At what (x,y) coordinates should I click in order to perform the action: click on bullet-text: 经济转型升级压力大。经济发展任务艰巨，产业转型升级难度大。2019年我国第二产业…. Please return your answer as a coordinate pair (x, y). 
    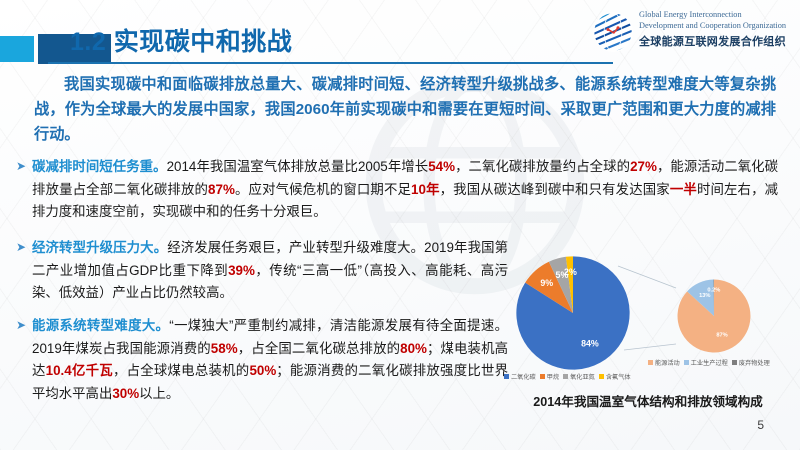
    Looking at the image, I should click on (262, 271).